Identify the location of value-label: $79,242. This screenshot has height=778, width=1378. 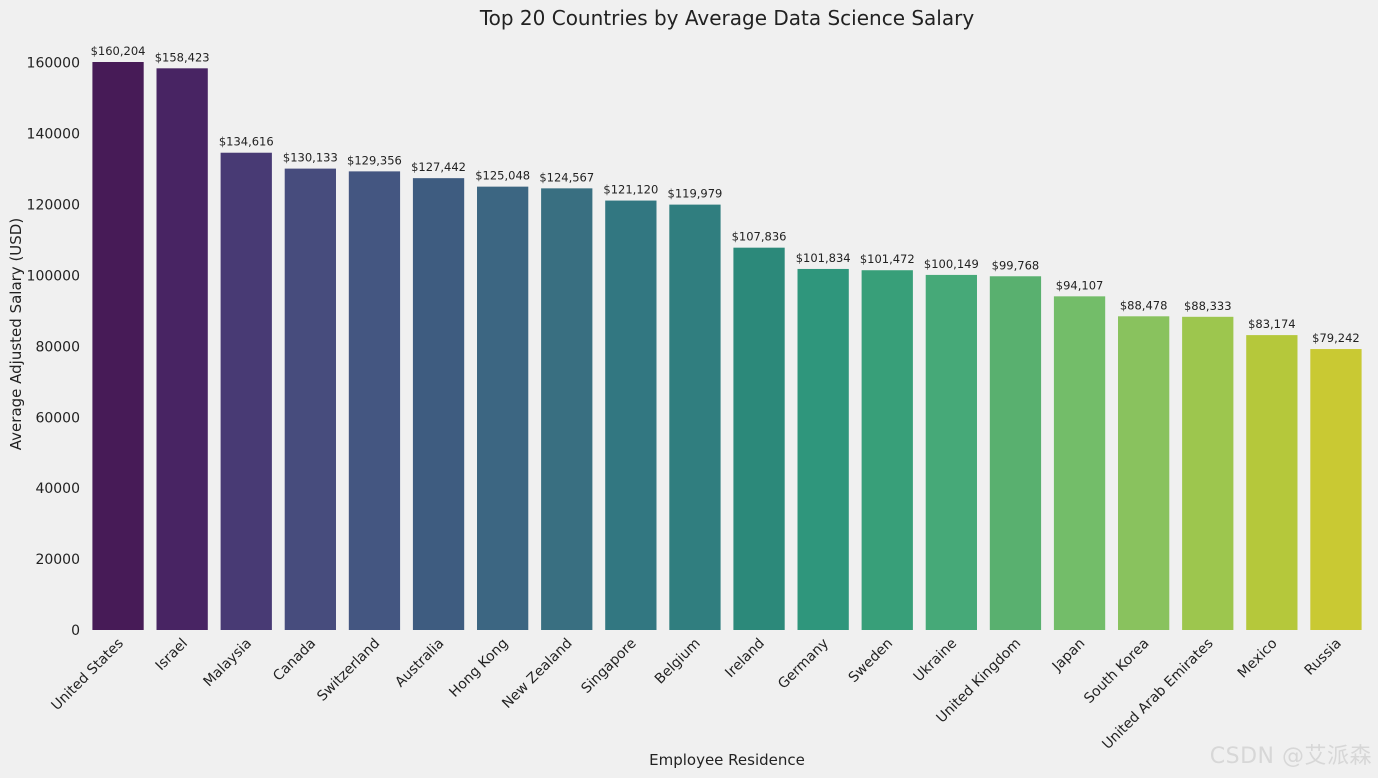
(1336, 338).